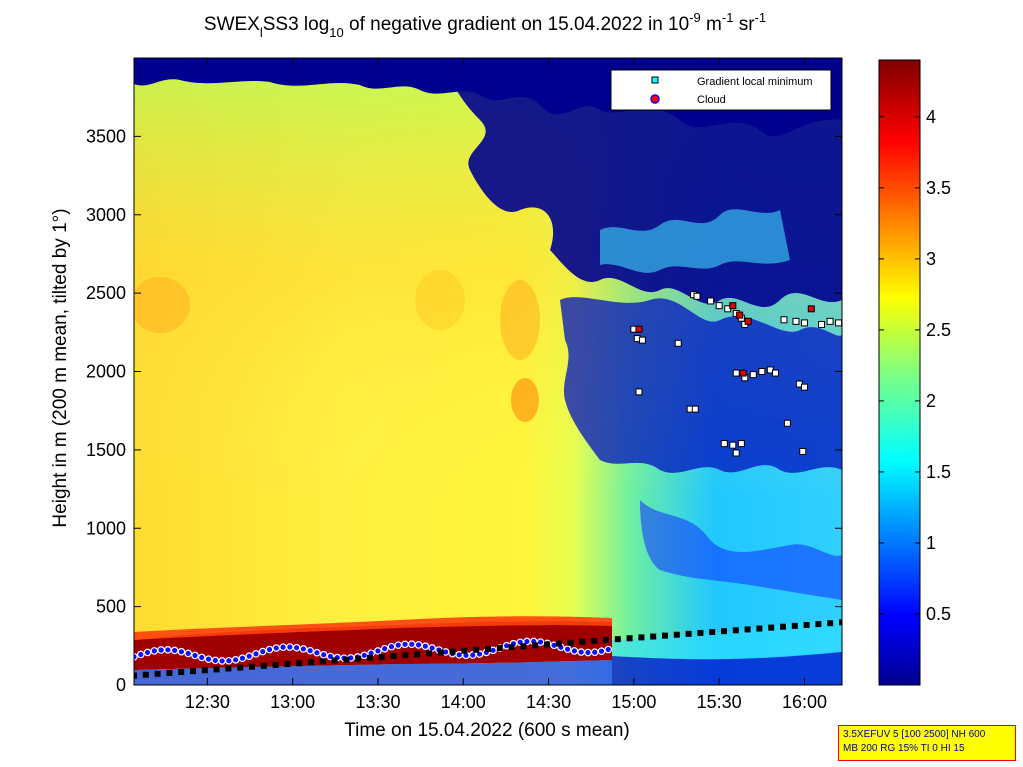 This screenshot has height=767, width=1023. I want to click on heatmap-mid-region, so click(695, 241).